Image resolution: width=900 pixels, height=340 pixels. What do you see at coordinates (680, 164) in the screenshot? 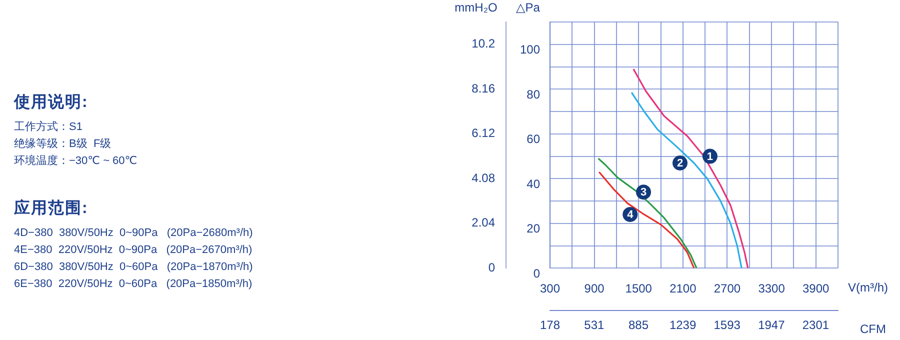
I see `series-label: 2` at bounding box center [680, 164].